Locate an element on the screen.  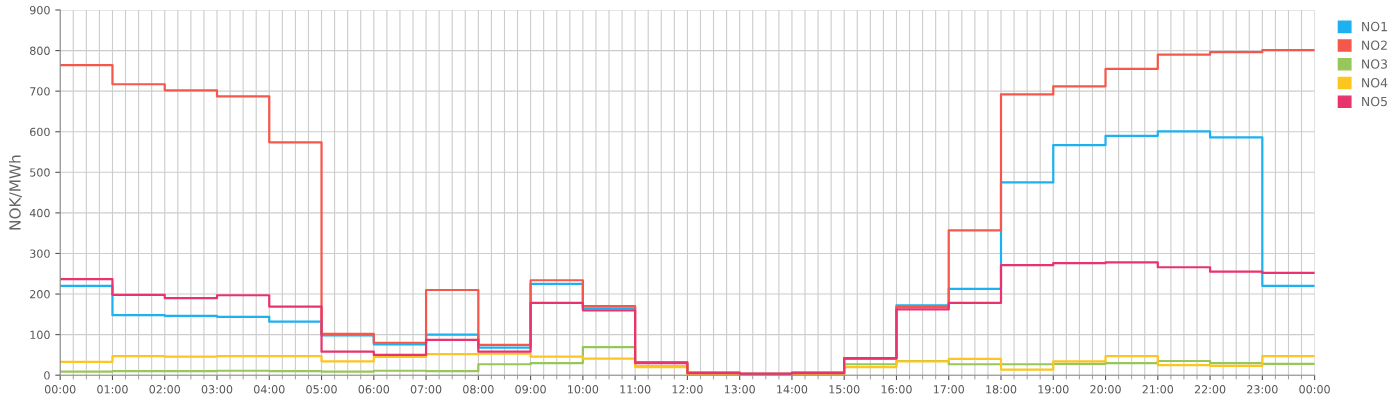
x-tick-label: 12:00 is located at coordinates (687, 389).